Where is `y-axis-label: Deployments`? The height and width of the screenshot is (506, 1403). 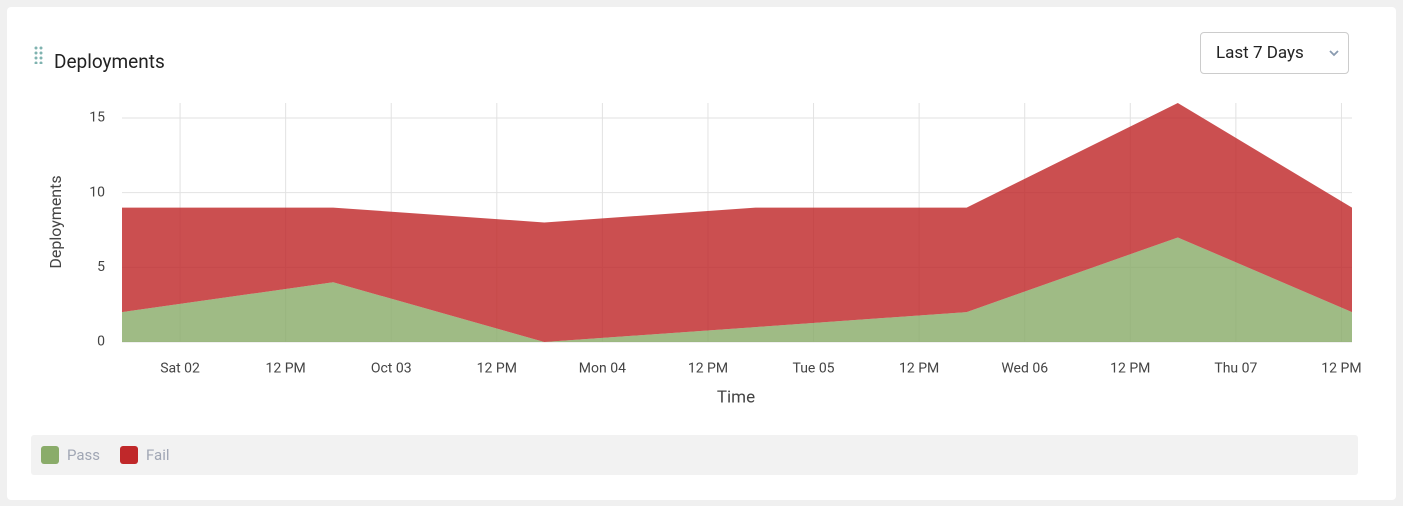 y-axis-label: Deployments is located at coordinates (55, 221).